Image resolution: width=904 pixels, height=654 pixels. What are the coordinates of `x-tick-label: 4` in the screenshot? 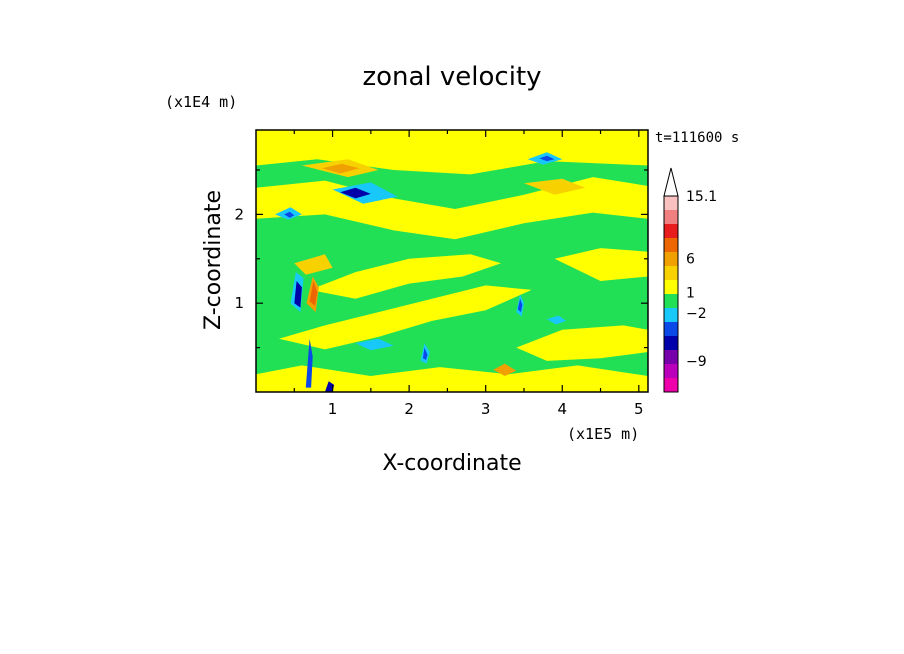 It's located at (562, 409).